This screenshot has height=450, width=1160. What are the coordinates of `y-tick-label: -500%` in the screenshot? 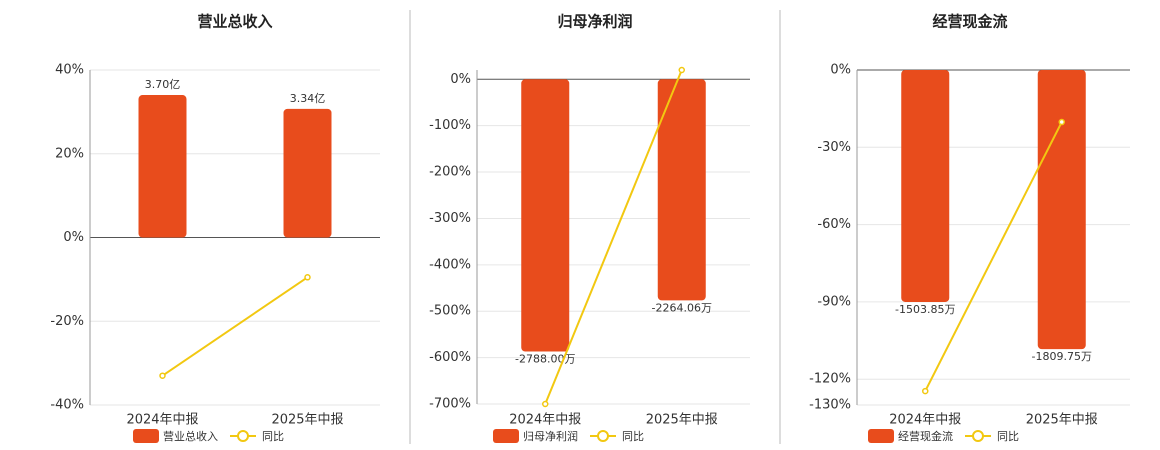 It's located at (450, 311).